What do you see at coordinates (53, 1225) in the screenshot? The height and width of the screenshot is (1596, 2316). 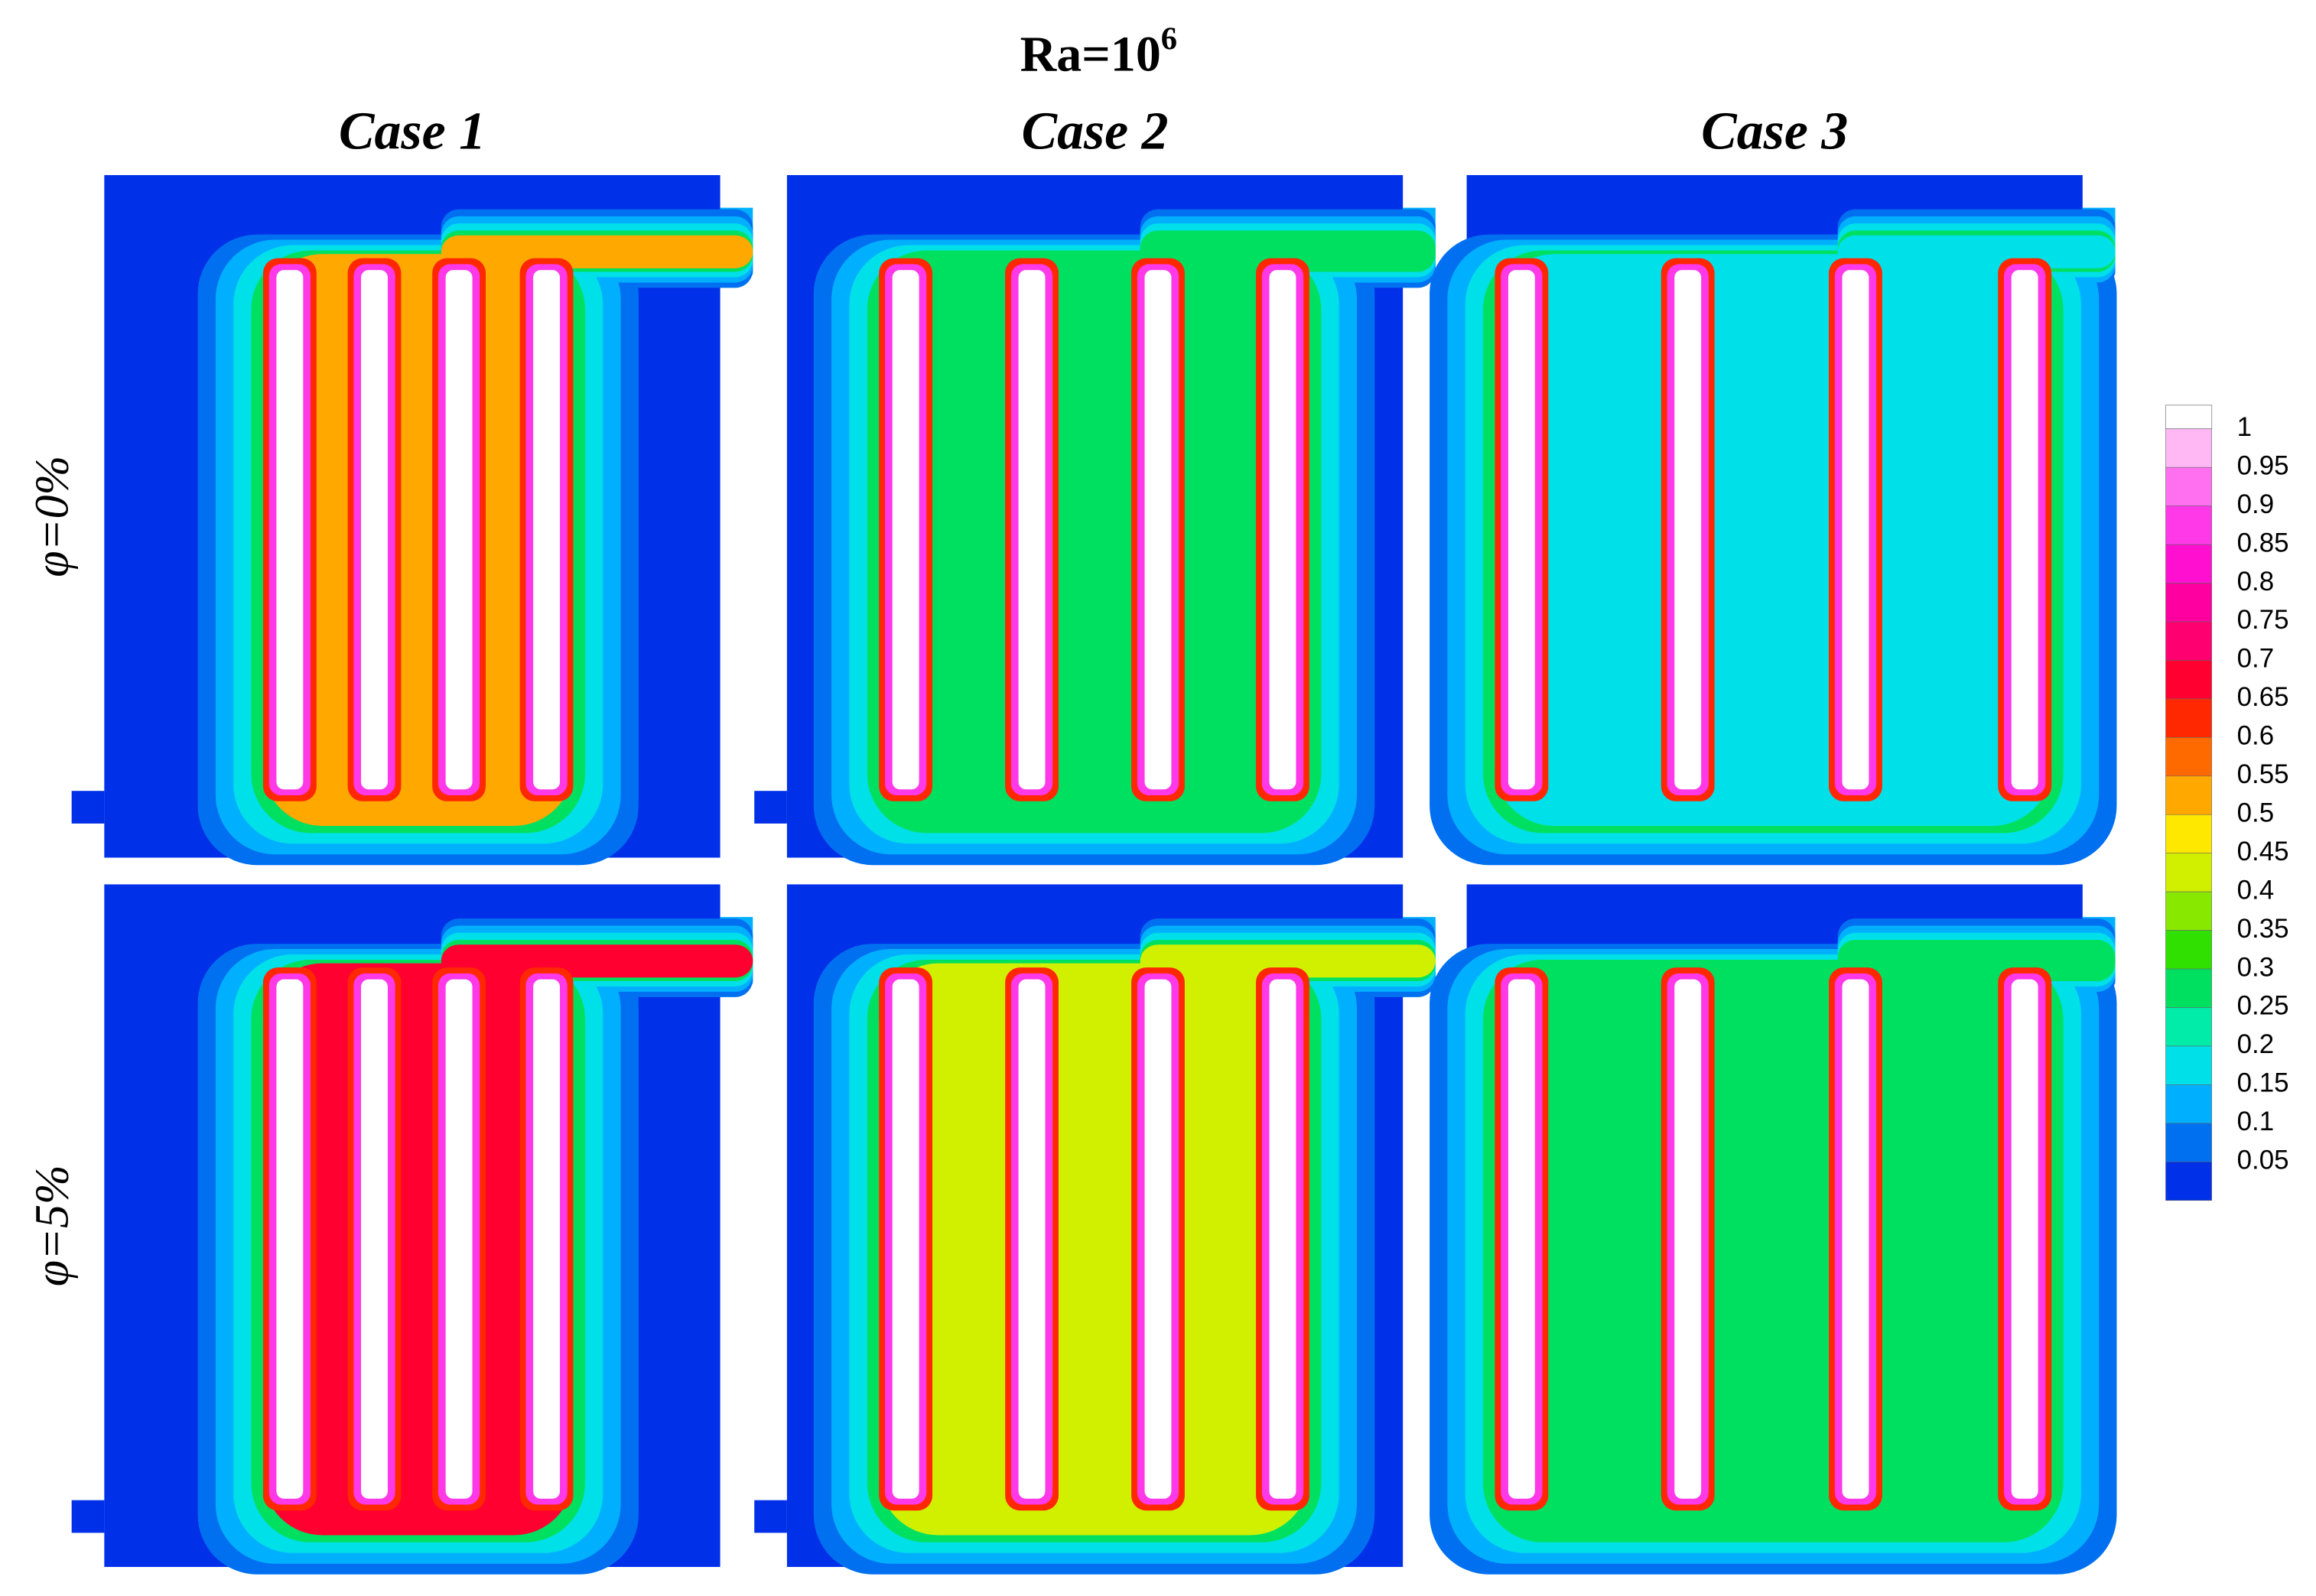 I see `row-label: φ=5%` at bounding box center [53, 1225].